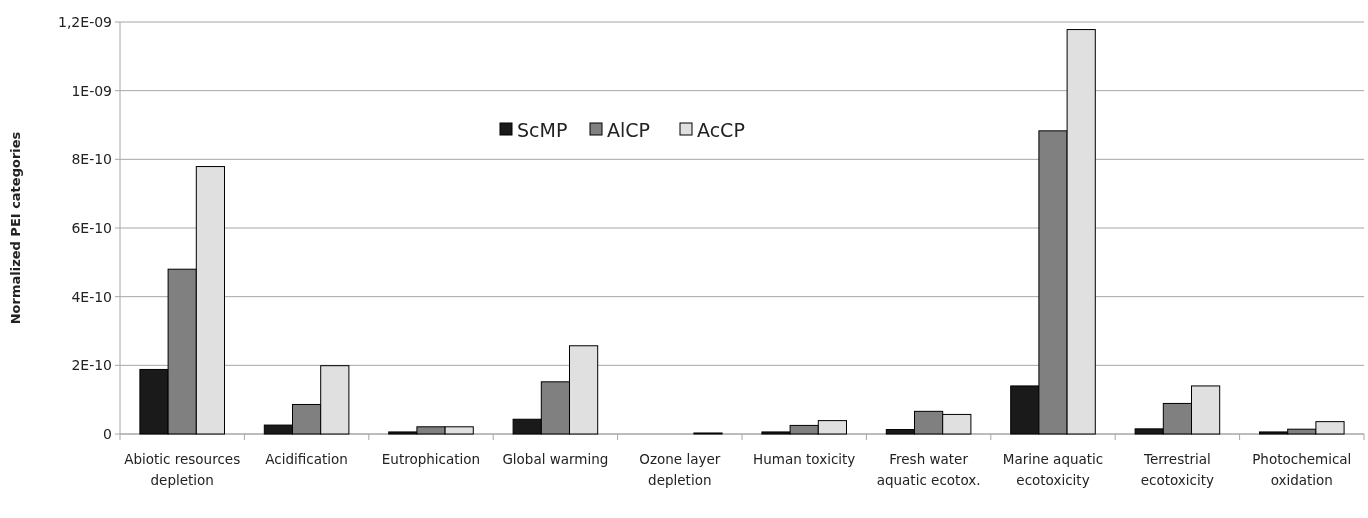  What do you see at coordinates (680, 469) in the screenshot?
I see `x-tick-label: Ozone layer depletion` at bounding box center [680, 469].